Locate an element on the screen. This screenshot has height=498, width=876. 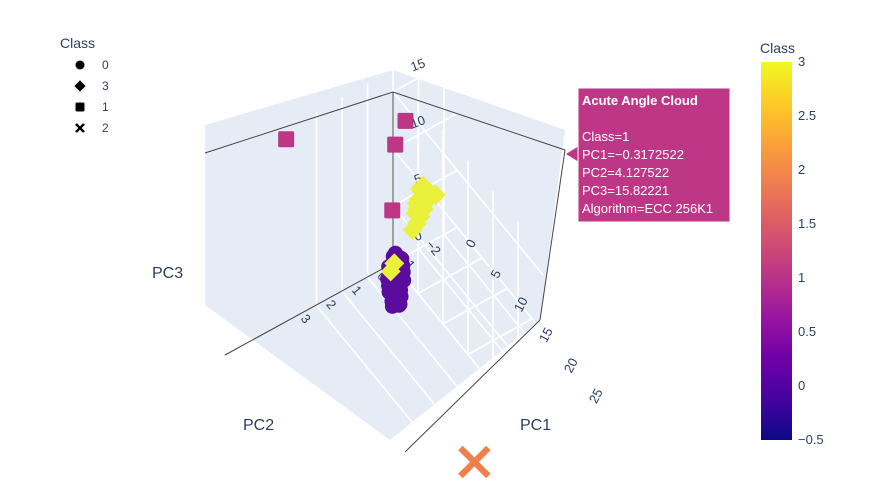
axis-title-pc3: PC3 is located at coordinates (167, 273).